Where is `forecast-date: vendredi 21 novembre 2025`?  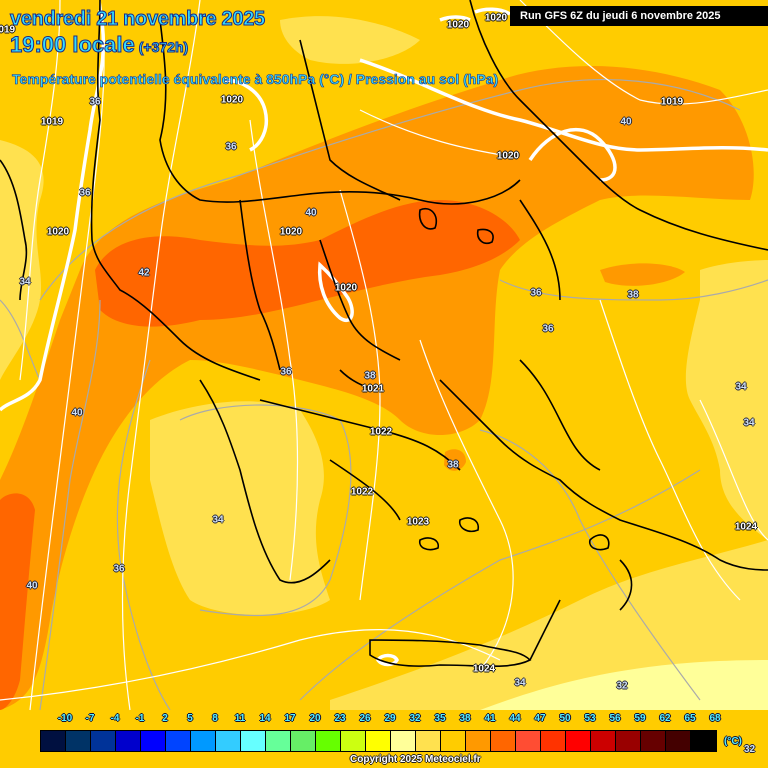
forecast-date: vendredi 21 novembre 2025 is located at coordinates (138, 19).